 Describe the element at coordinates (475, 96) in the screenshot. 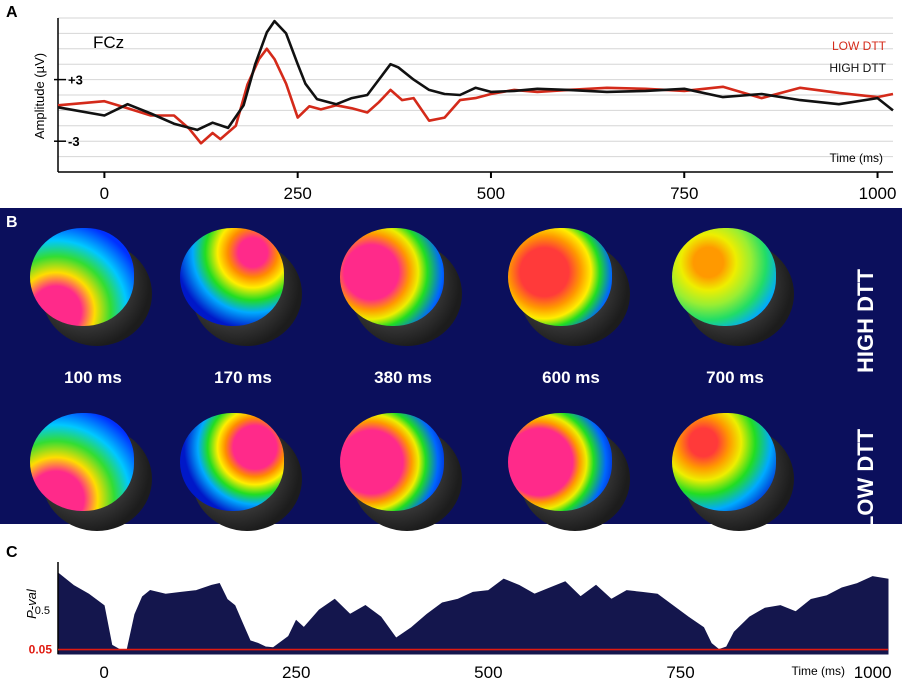

I see `series-line-low-dtt` at that location.